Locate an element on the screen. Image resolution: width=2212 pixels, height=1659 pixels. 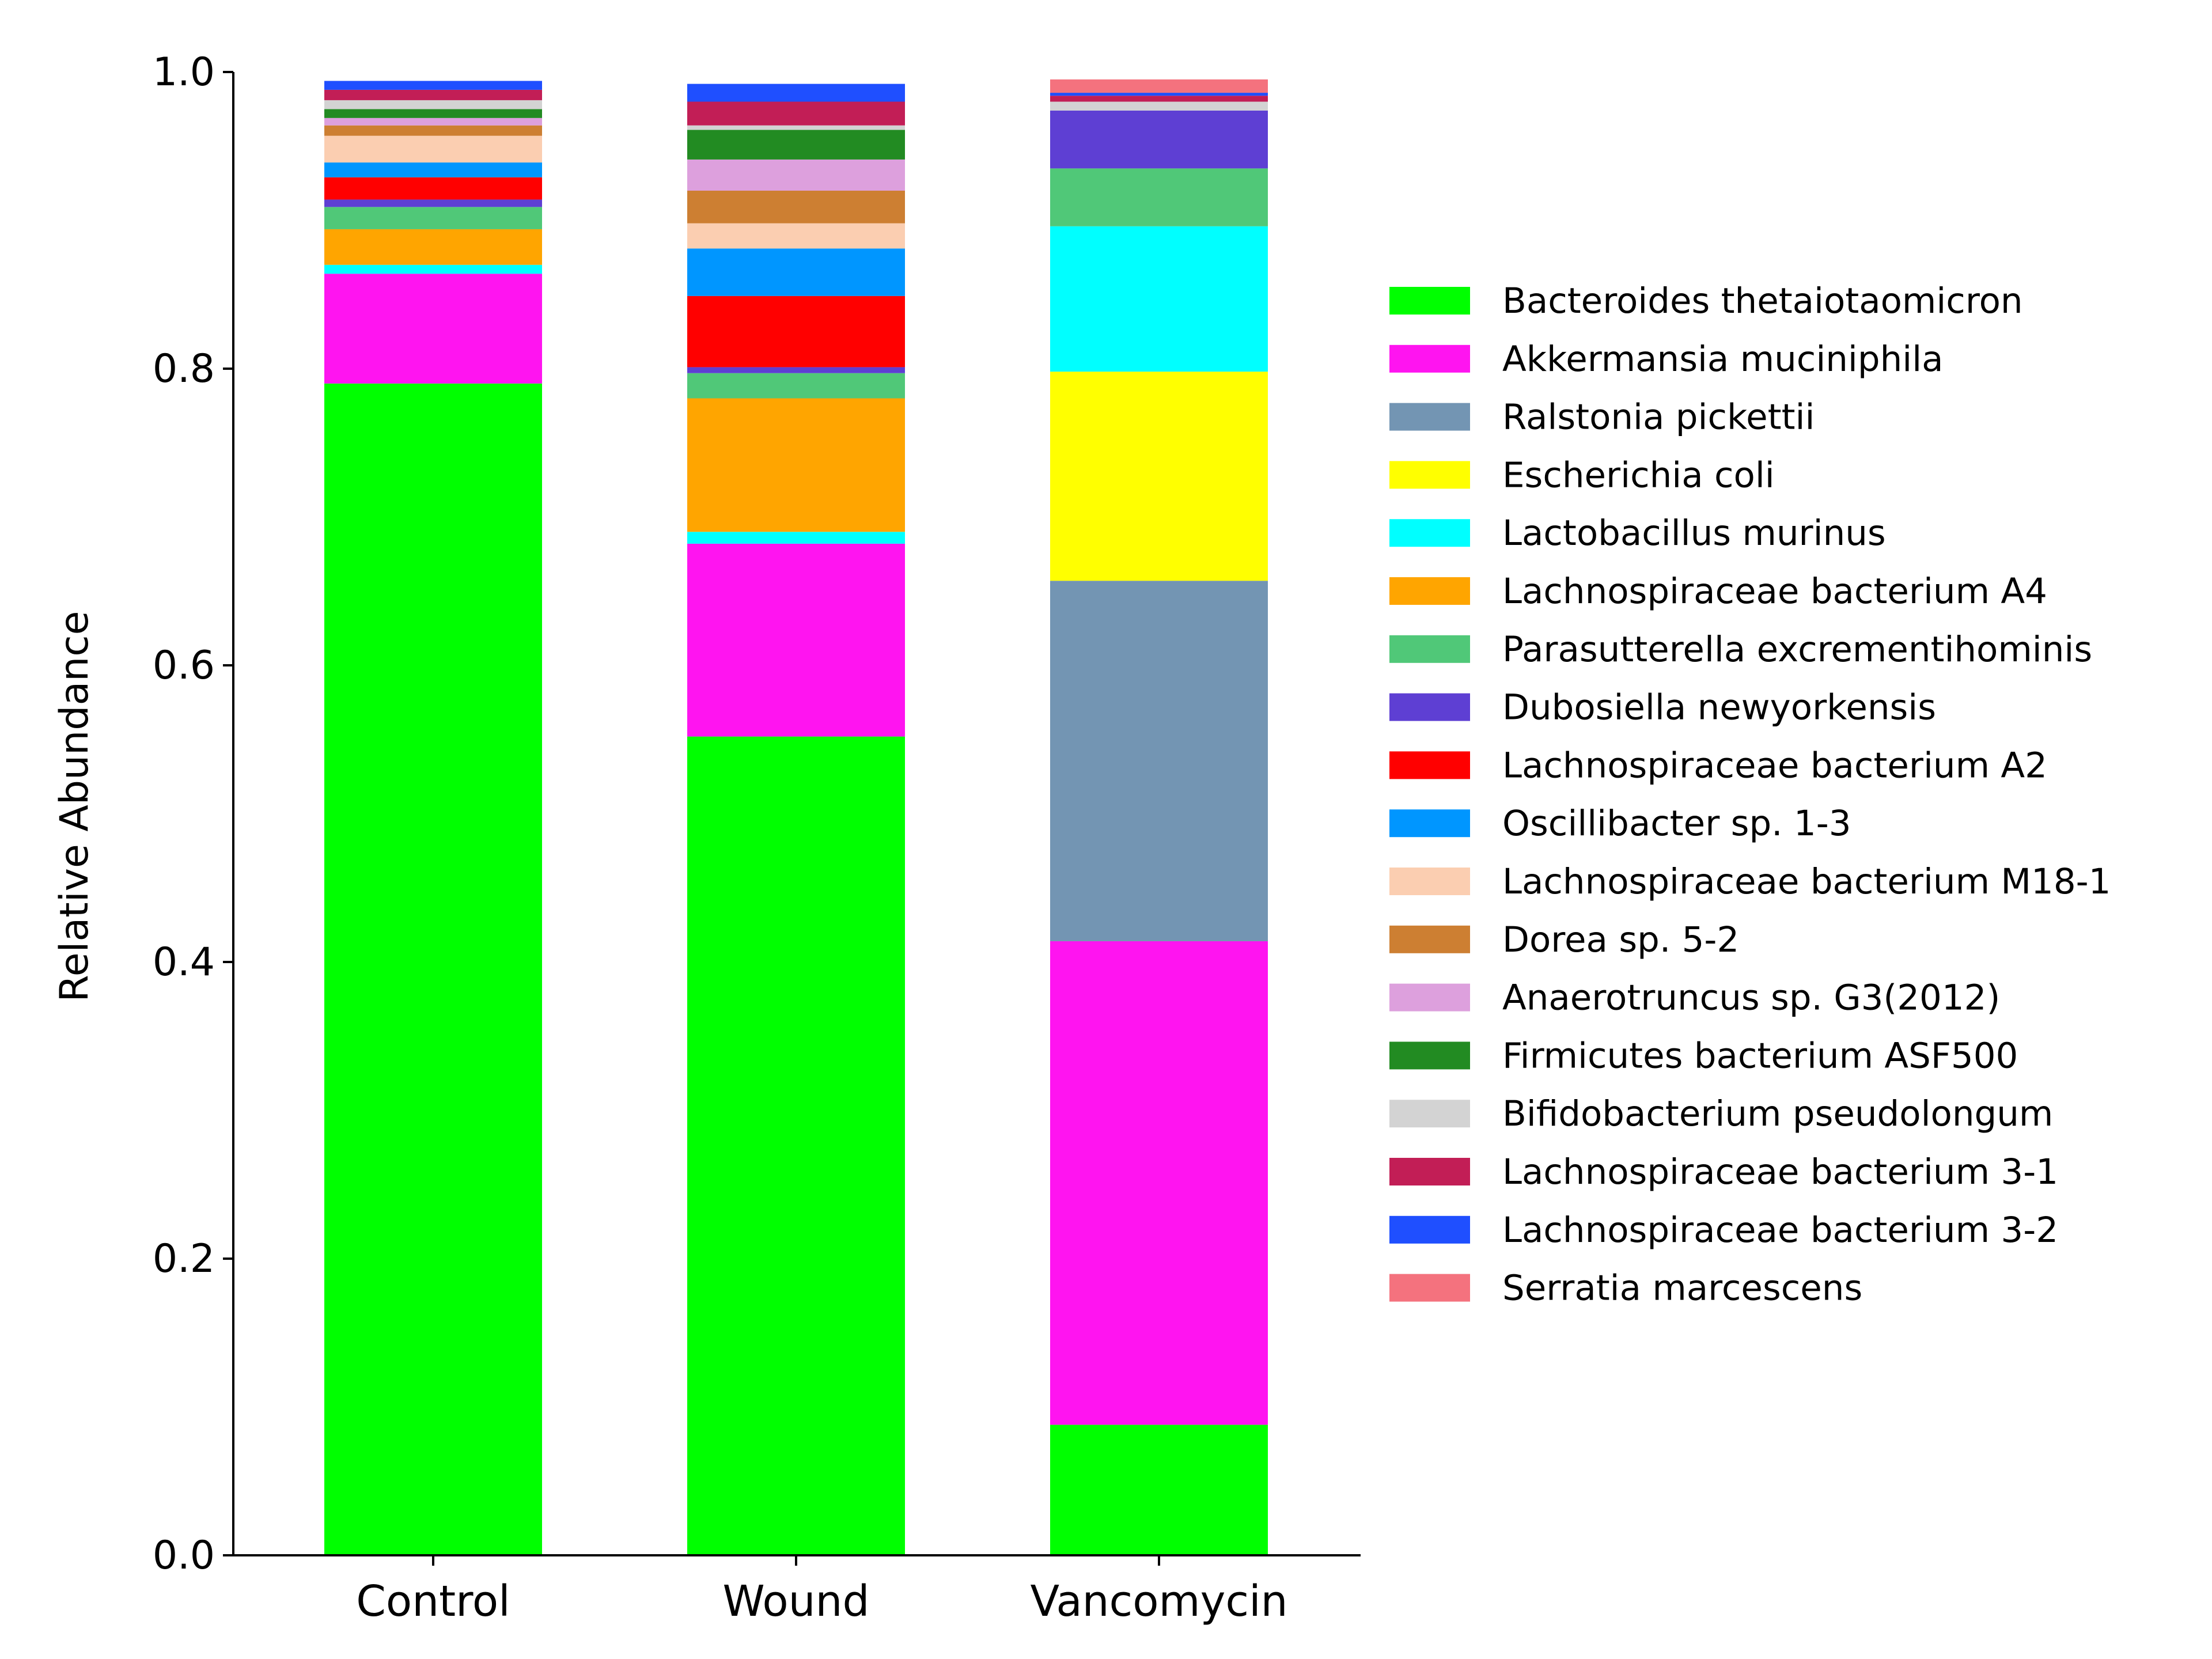
y-tick-label: 0.2 is located at coordinates (184, 1259).